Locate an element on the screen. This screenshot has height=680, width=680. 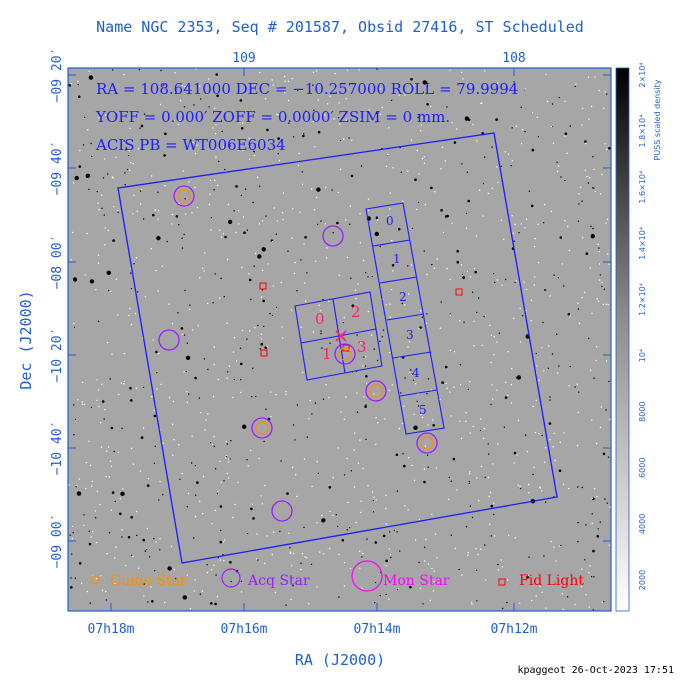
chip-label-i0: 0 is located at coordinates (320, 319).